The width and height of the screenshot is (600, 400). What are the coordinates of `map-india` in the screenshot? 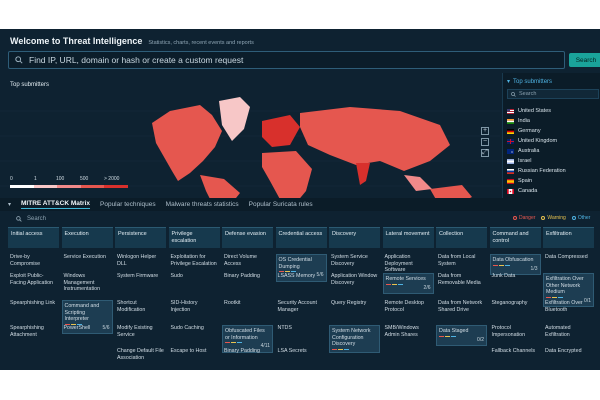 It's located at (363, 174).